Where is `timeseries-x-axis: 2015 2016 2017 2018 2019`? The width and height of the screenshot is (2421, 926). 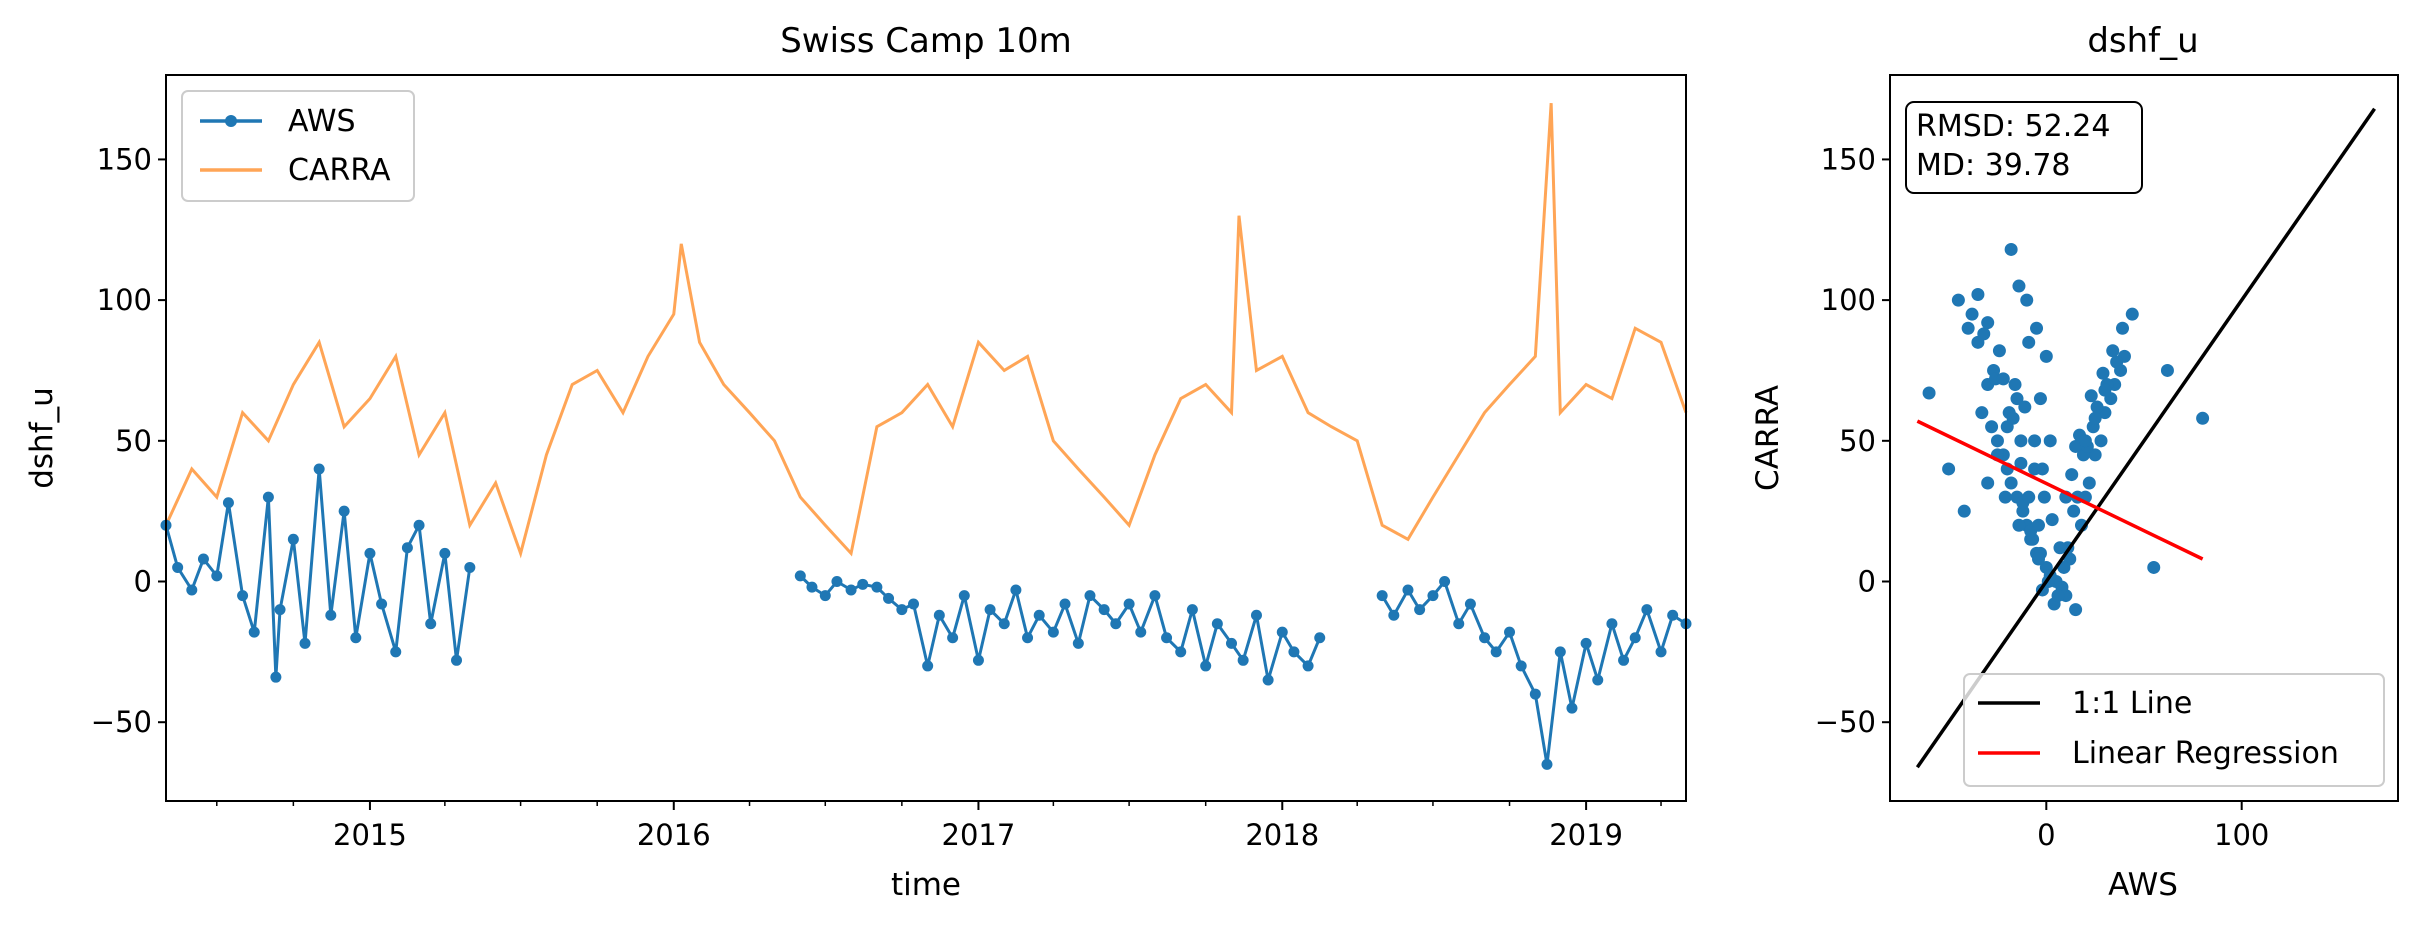
timeseries-x-axis: 2015 2016 2017 2018 2019 is located at coordinates (939, 826).